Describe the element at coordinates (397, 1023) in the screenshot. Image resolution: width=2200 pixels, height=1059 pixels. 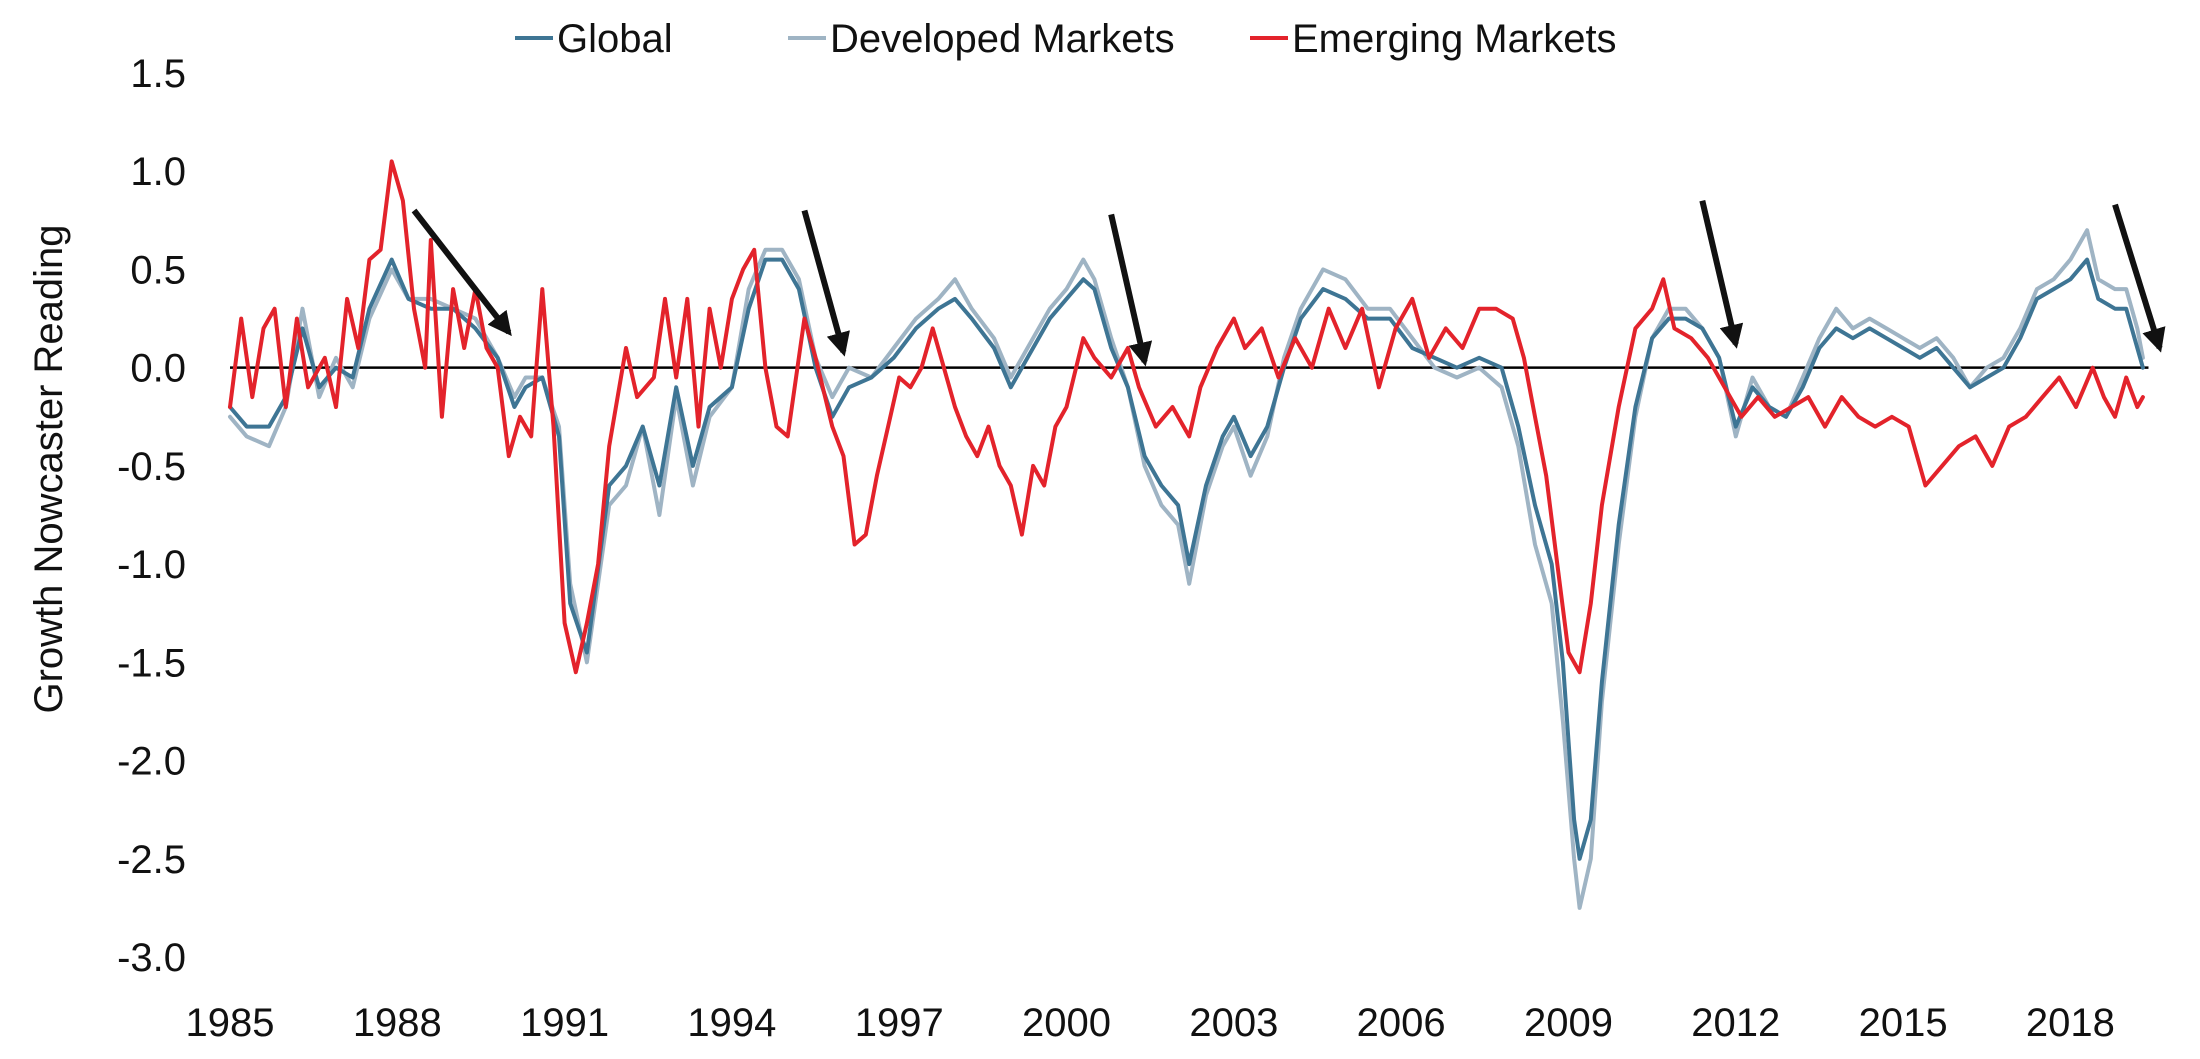
I see `x-tick-label: 1988` at that location.